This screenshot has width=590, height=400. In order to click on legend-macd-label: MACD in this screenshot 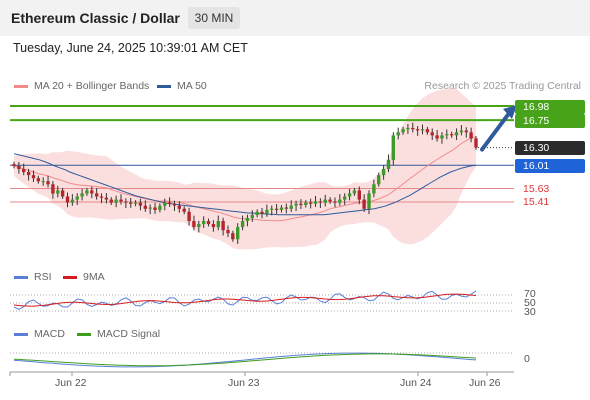, I will do `click(49, 334)`.